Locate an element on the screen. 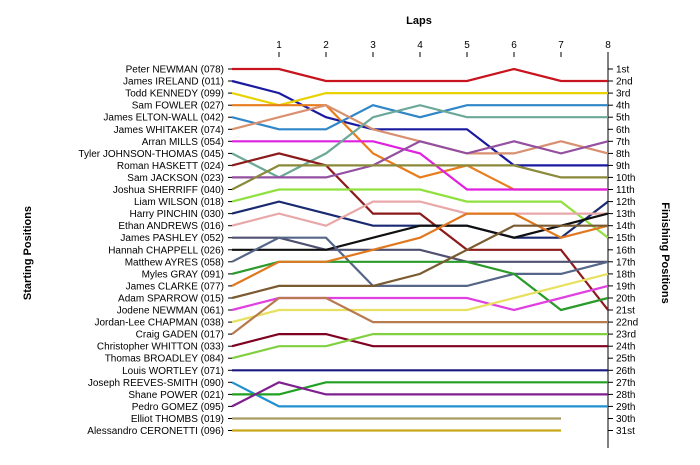 This screenshot has height=465, width=700. finishing-position-label: 11th is located at coordinates (625, 190).